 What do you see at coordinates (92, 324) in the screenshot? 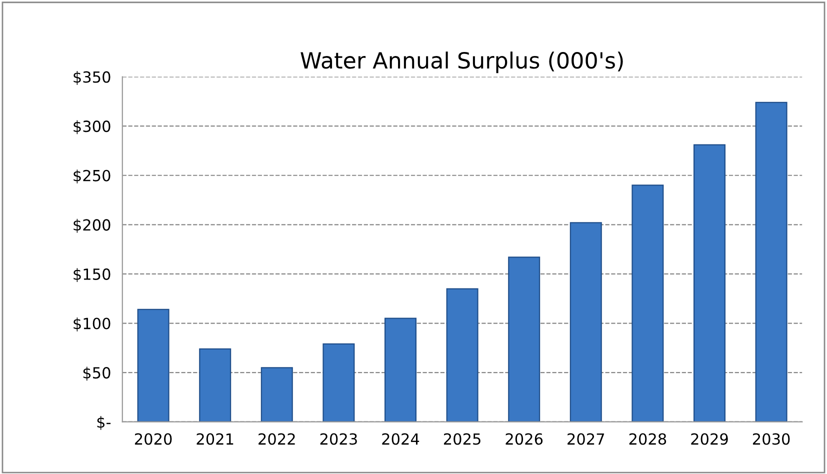
I see `y-tick-label: $100` at bounding box center [92, 324].